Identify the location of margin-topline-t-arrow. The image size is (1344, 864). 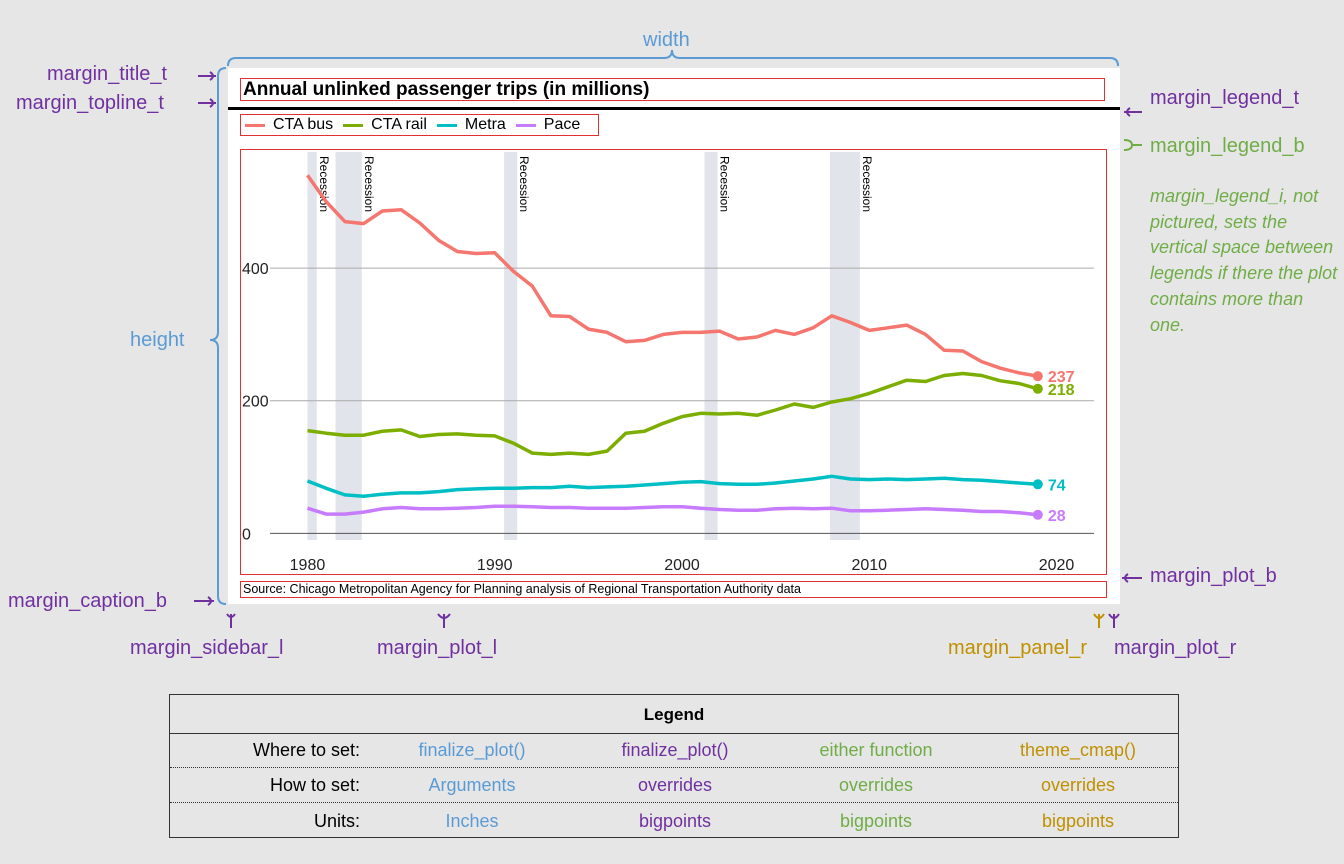
(207, 103).